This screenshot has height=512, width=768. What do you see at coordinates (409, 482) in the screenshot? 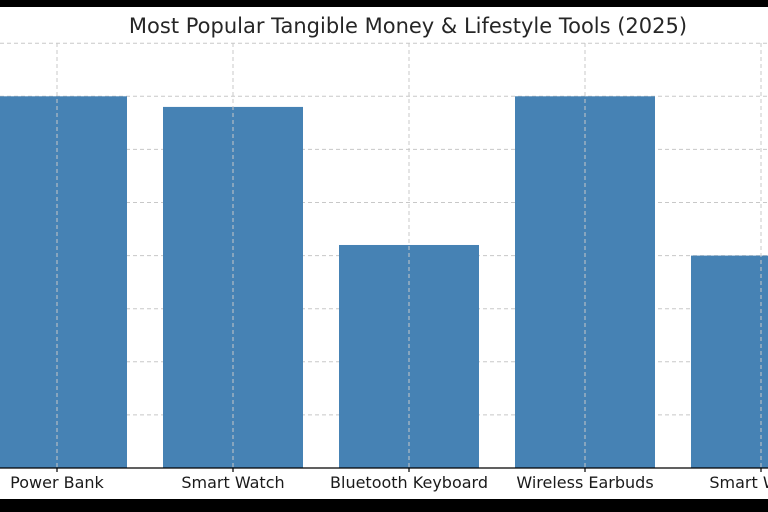
I see `x-tick-label: Bluetooth Keyboard` at bounding box center [409, 482].